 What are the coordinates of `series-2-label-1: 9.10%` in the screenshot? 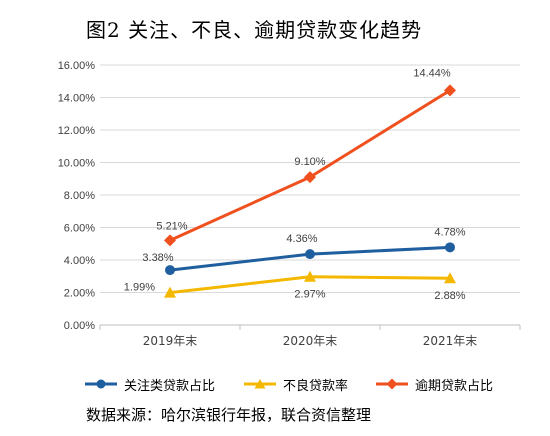 It's located at (309, 162).